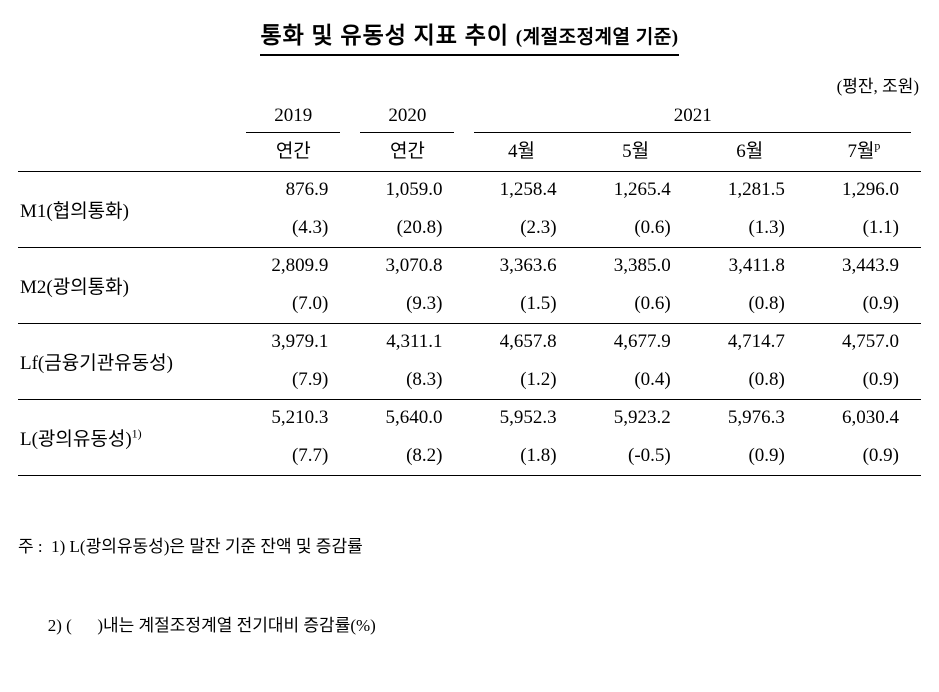  I want to click on change-cell: (9.3), so click(407, 304).